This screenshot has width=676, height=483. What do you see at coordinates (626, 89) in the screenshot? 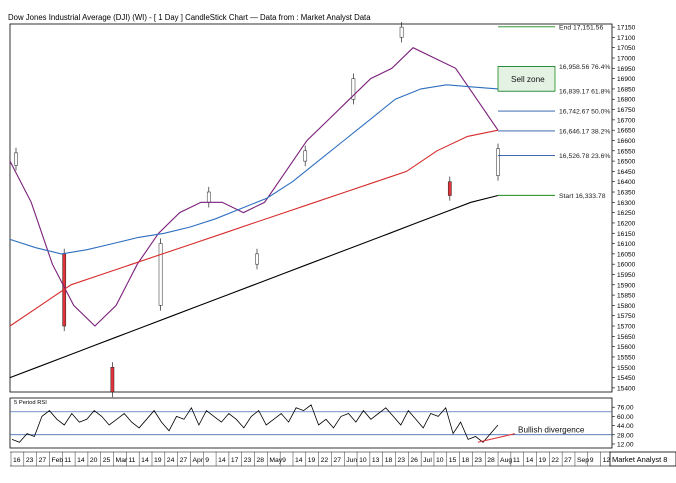
I see `y-tick-label: 16850` at bounding box center [626, 89].